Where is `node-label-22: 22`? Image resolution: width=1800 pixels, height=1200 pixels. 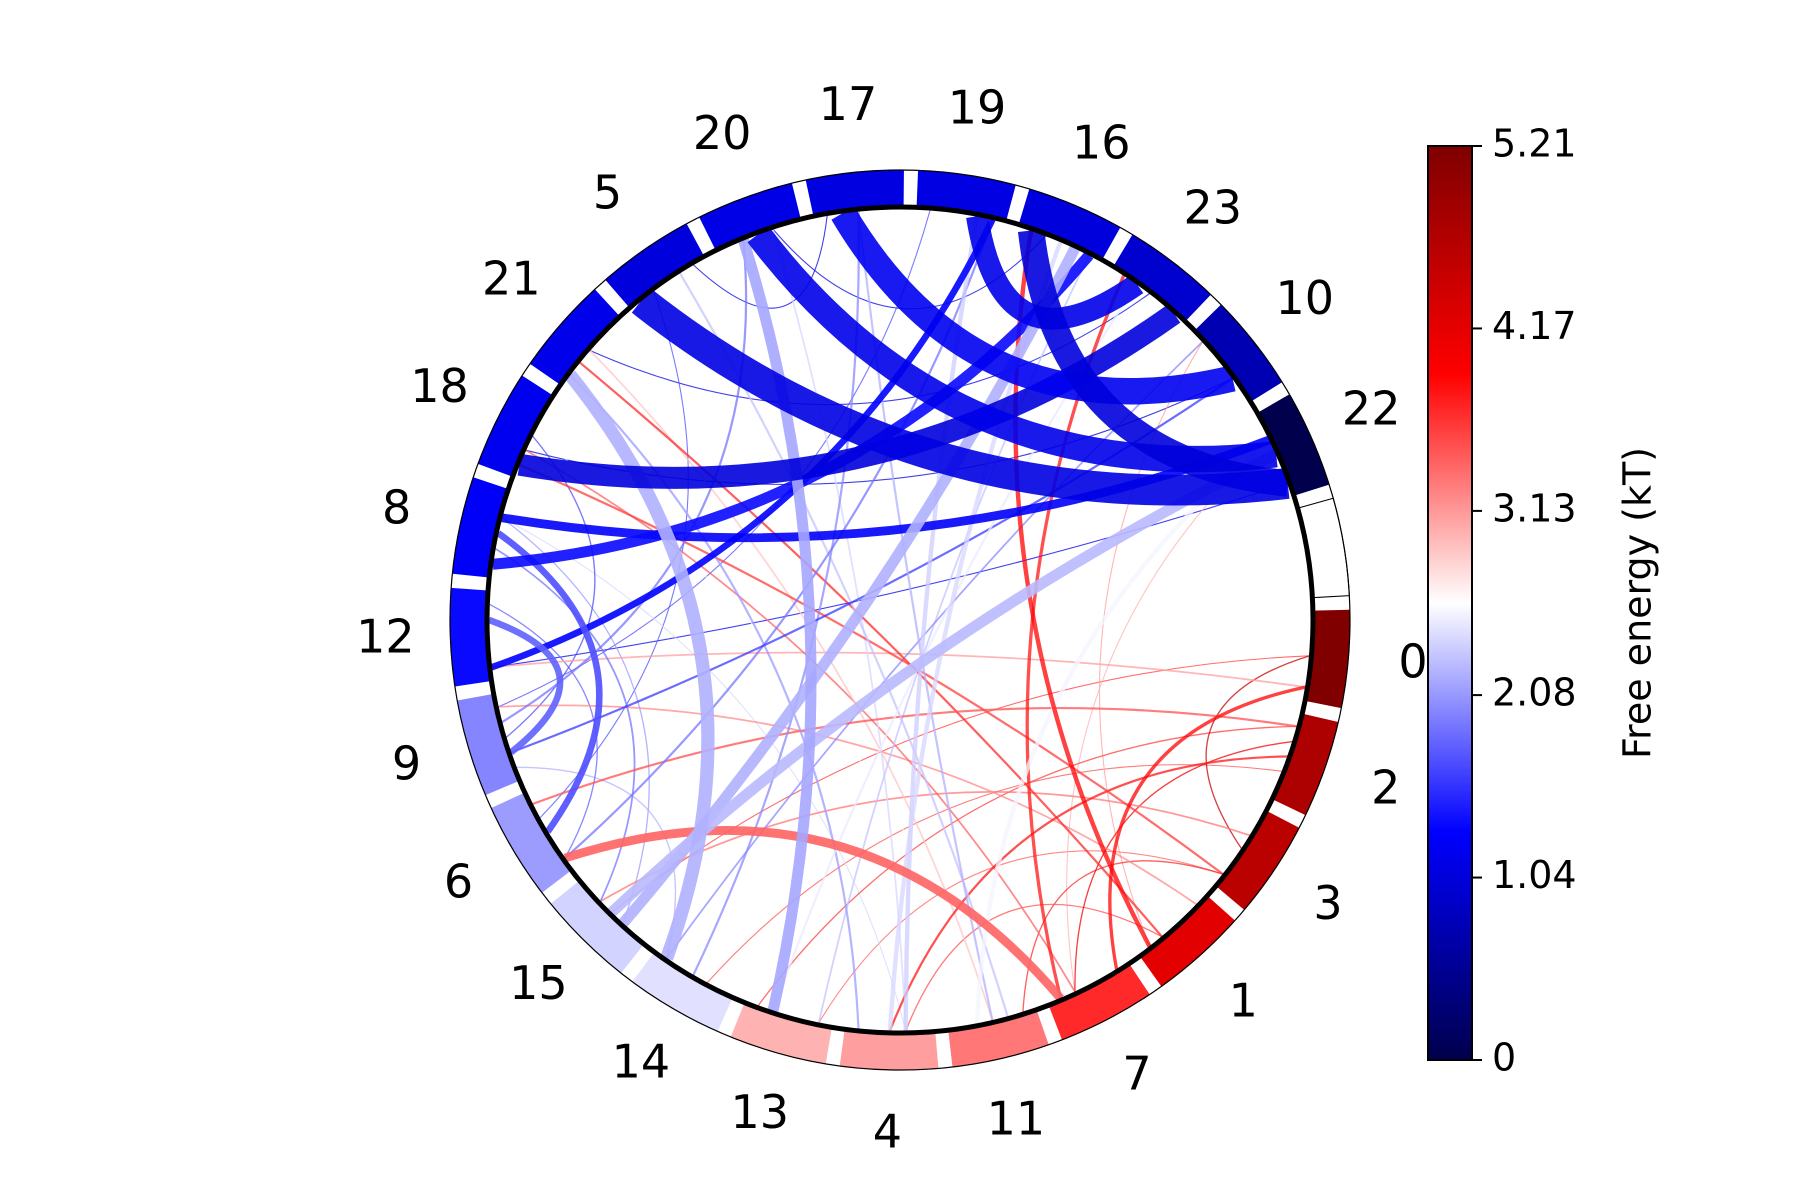 node-label-22: 22 is located at coordinates (1371, 409).